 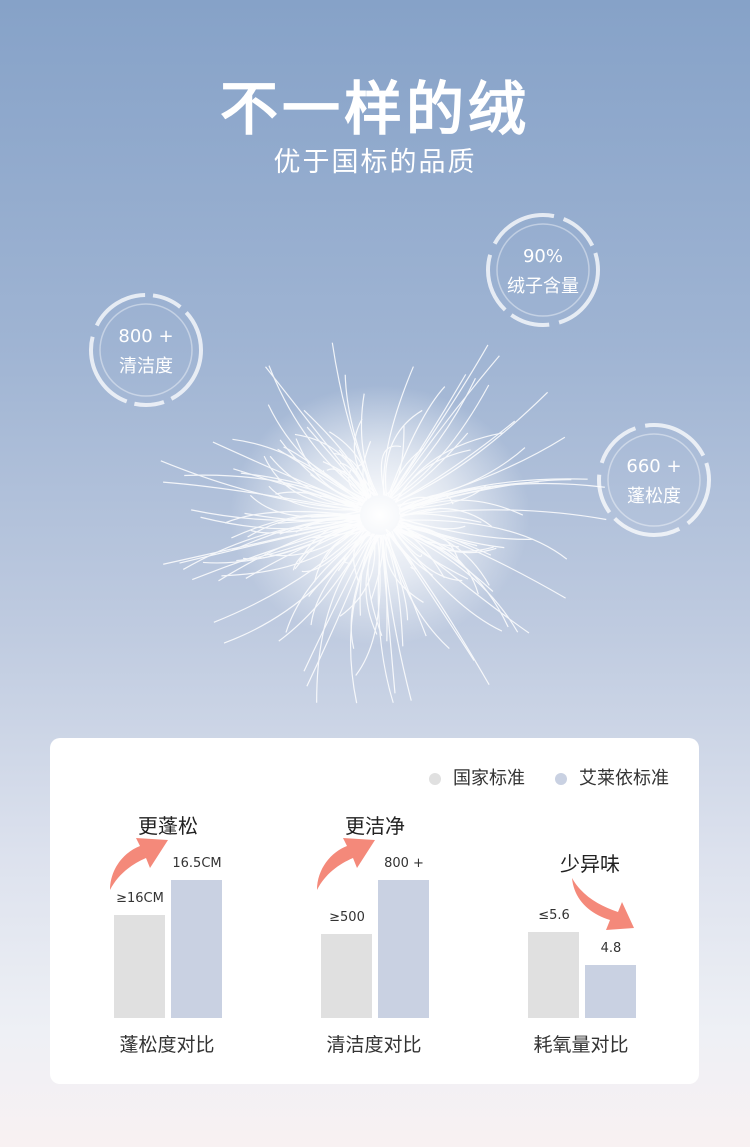 What do you see at coordinates (549, 777) in the screenshot?
I see `chart-legend: 国家标准 艾莱依标准` at bounding box center [549, 777].